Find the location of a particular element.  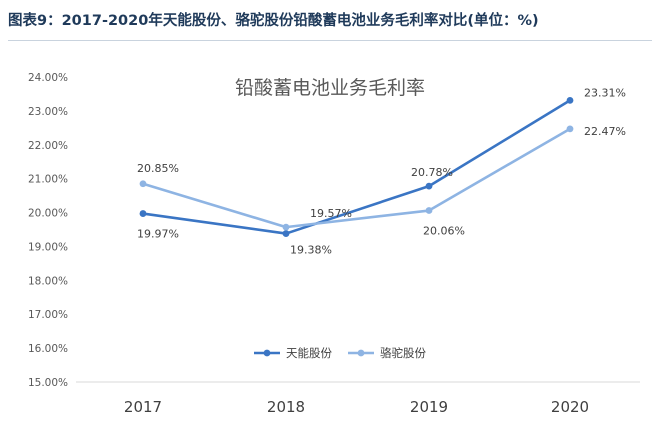

title-divider is located at coordinates (330, 40).